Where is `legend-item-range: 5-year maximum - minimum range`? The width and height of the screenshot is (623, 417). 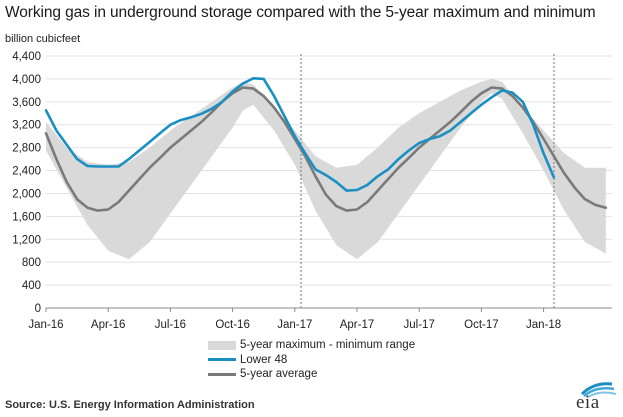
legend-item-range: 5-year maximum - minimum range is located at coordinates (311, 345).